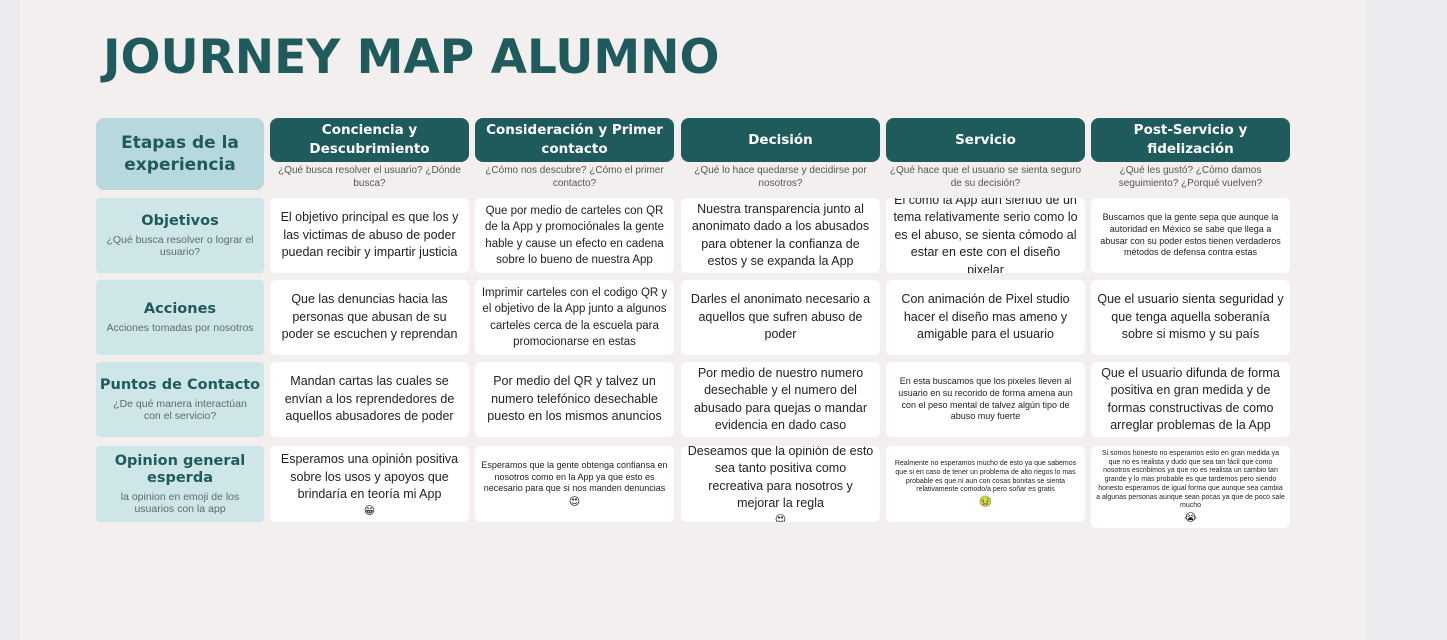 This screenshot has width=1447, height=640. I want to click on etapas-header: Etapas de la experiencia, so click(180, 154).